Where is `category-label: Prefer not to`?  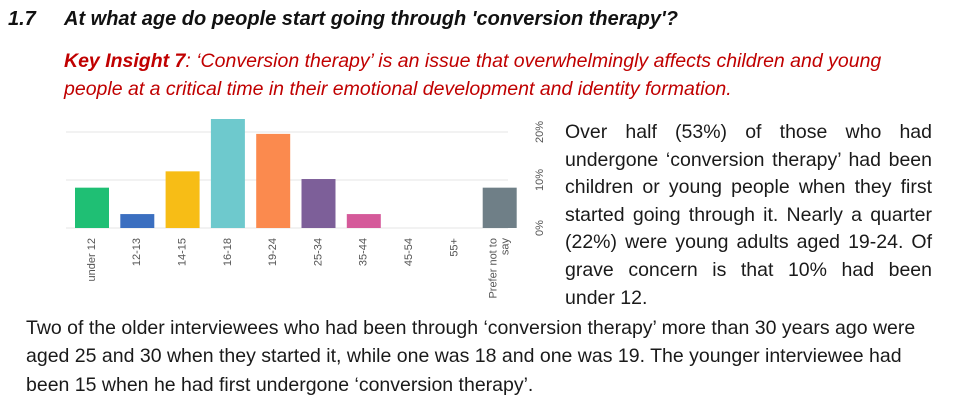
category-label: Prefer not to is located at coordinates (494, 268).